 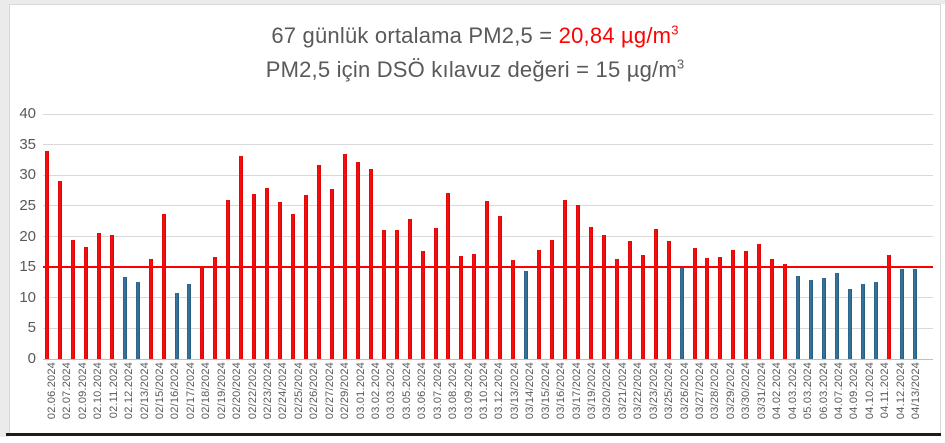 What do you see at coordinates (160, 391) in the screenshot?
I see `x-axis-label: 02/15/2024` at bounding box center [160, 391].